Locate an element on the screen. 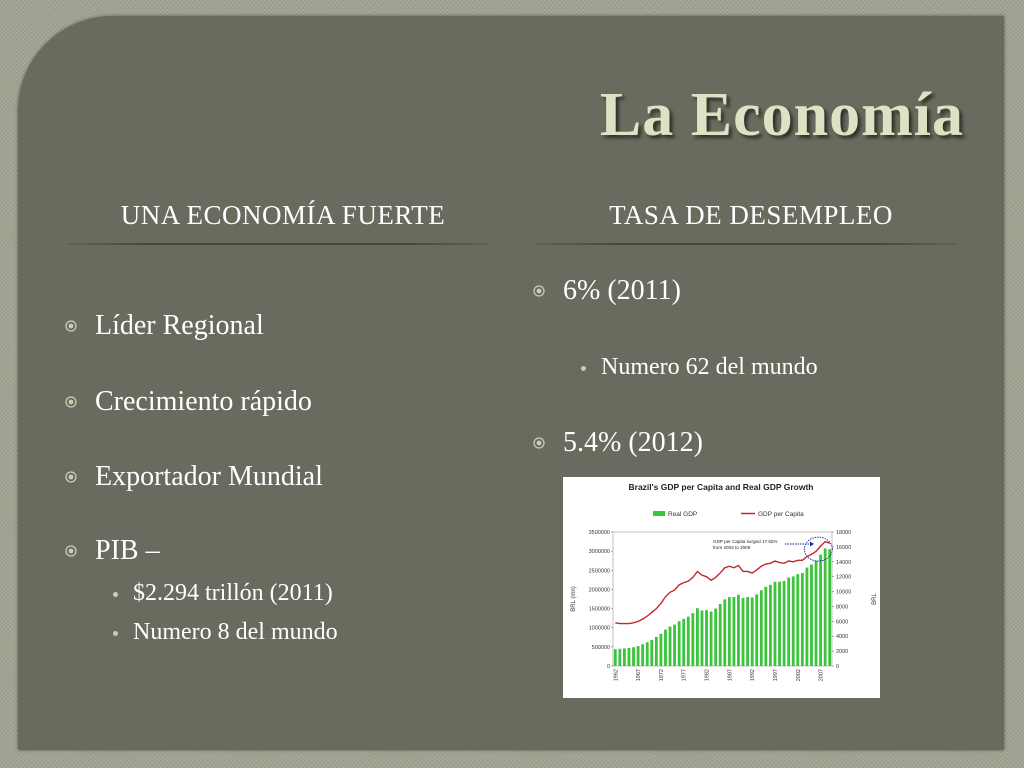 The width and height of the screenshot is (1024, 768). x-tick-label: 1997 is located at coordinates (776, 675).